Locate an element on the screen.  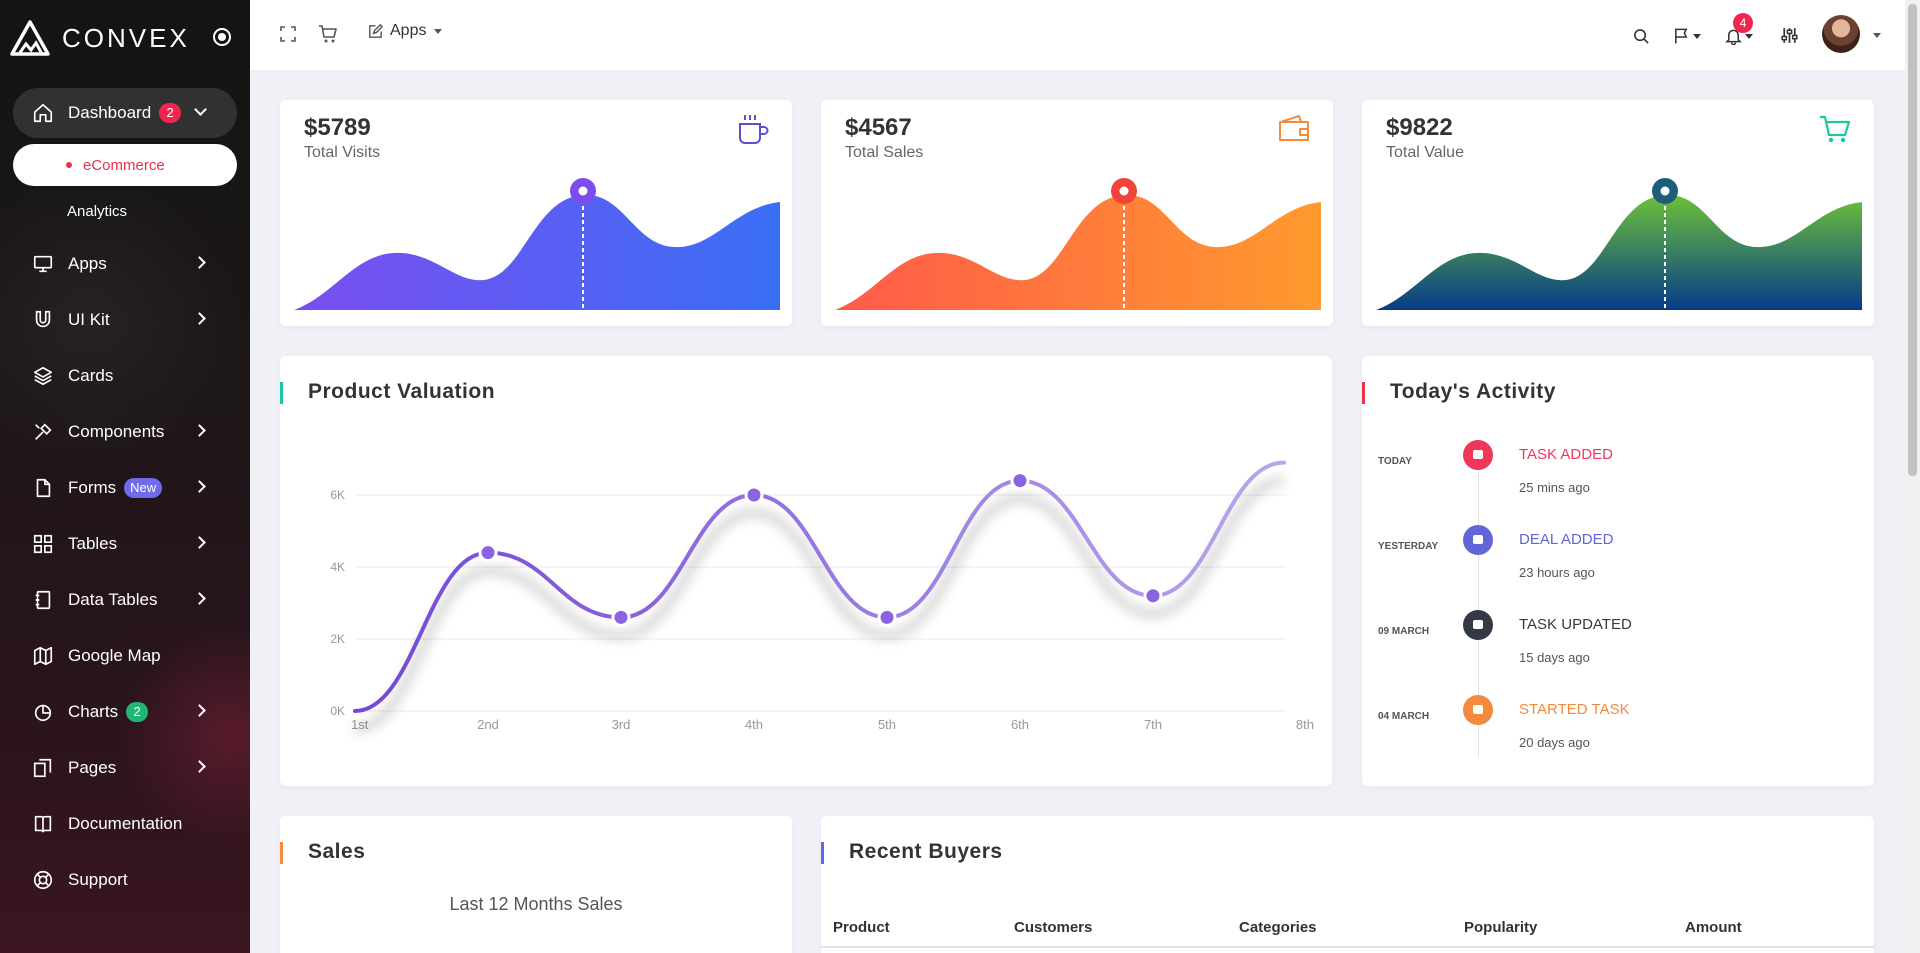
search-icon is located at coordinates (1641, 36).